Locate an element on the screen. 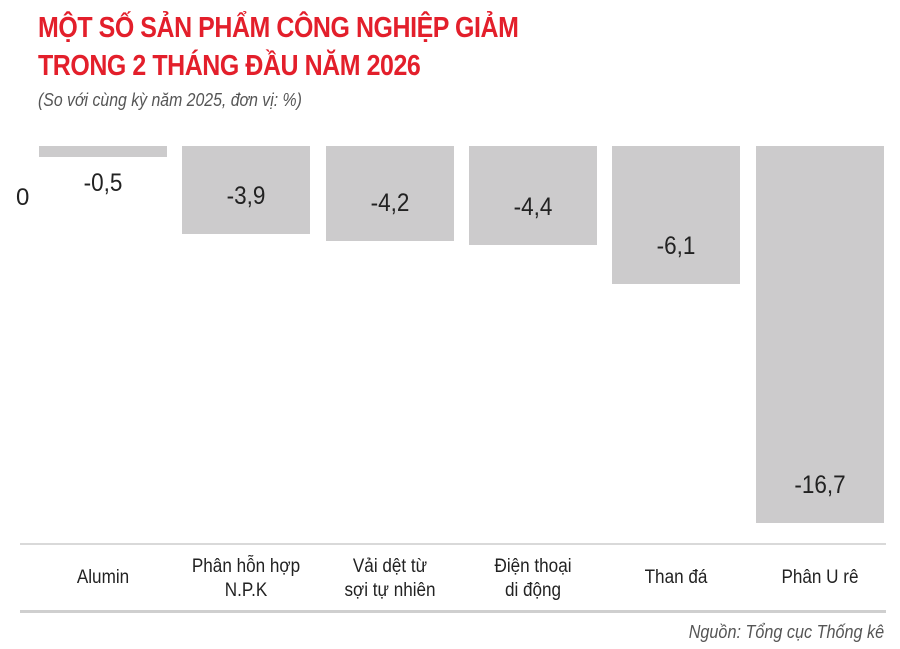 This screenshot has width=900, height=649. bar-value-label: -4,4 is located at coordinates (533, 207).